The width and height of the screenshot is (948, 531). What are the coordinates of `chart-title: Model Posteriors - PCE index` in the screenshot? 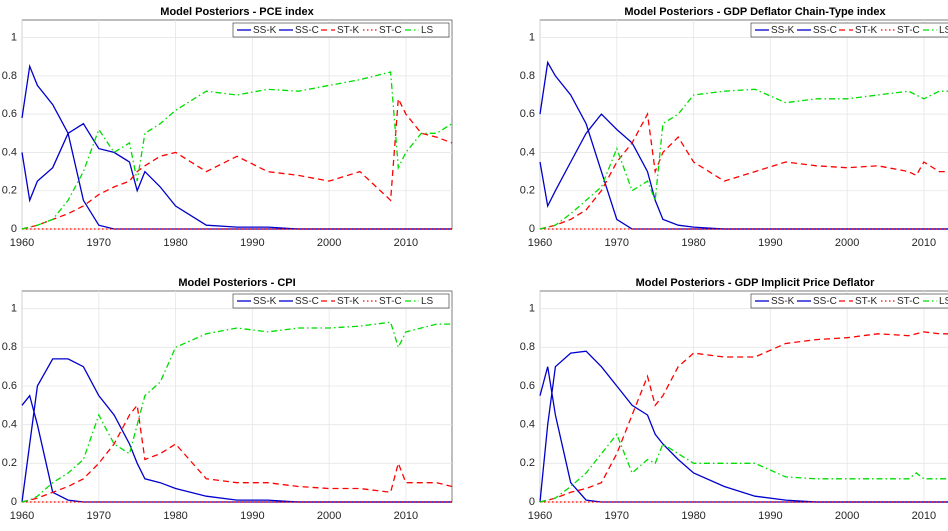 It's located at (237, 12).